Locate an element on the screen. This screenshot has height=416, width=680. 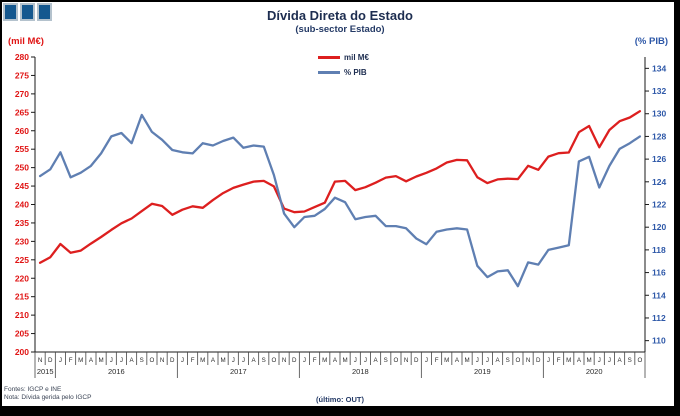
svg-text: 270 is located at coordinates (22, 94).